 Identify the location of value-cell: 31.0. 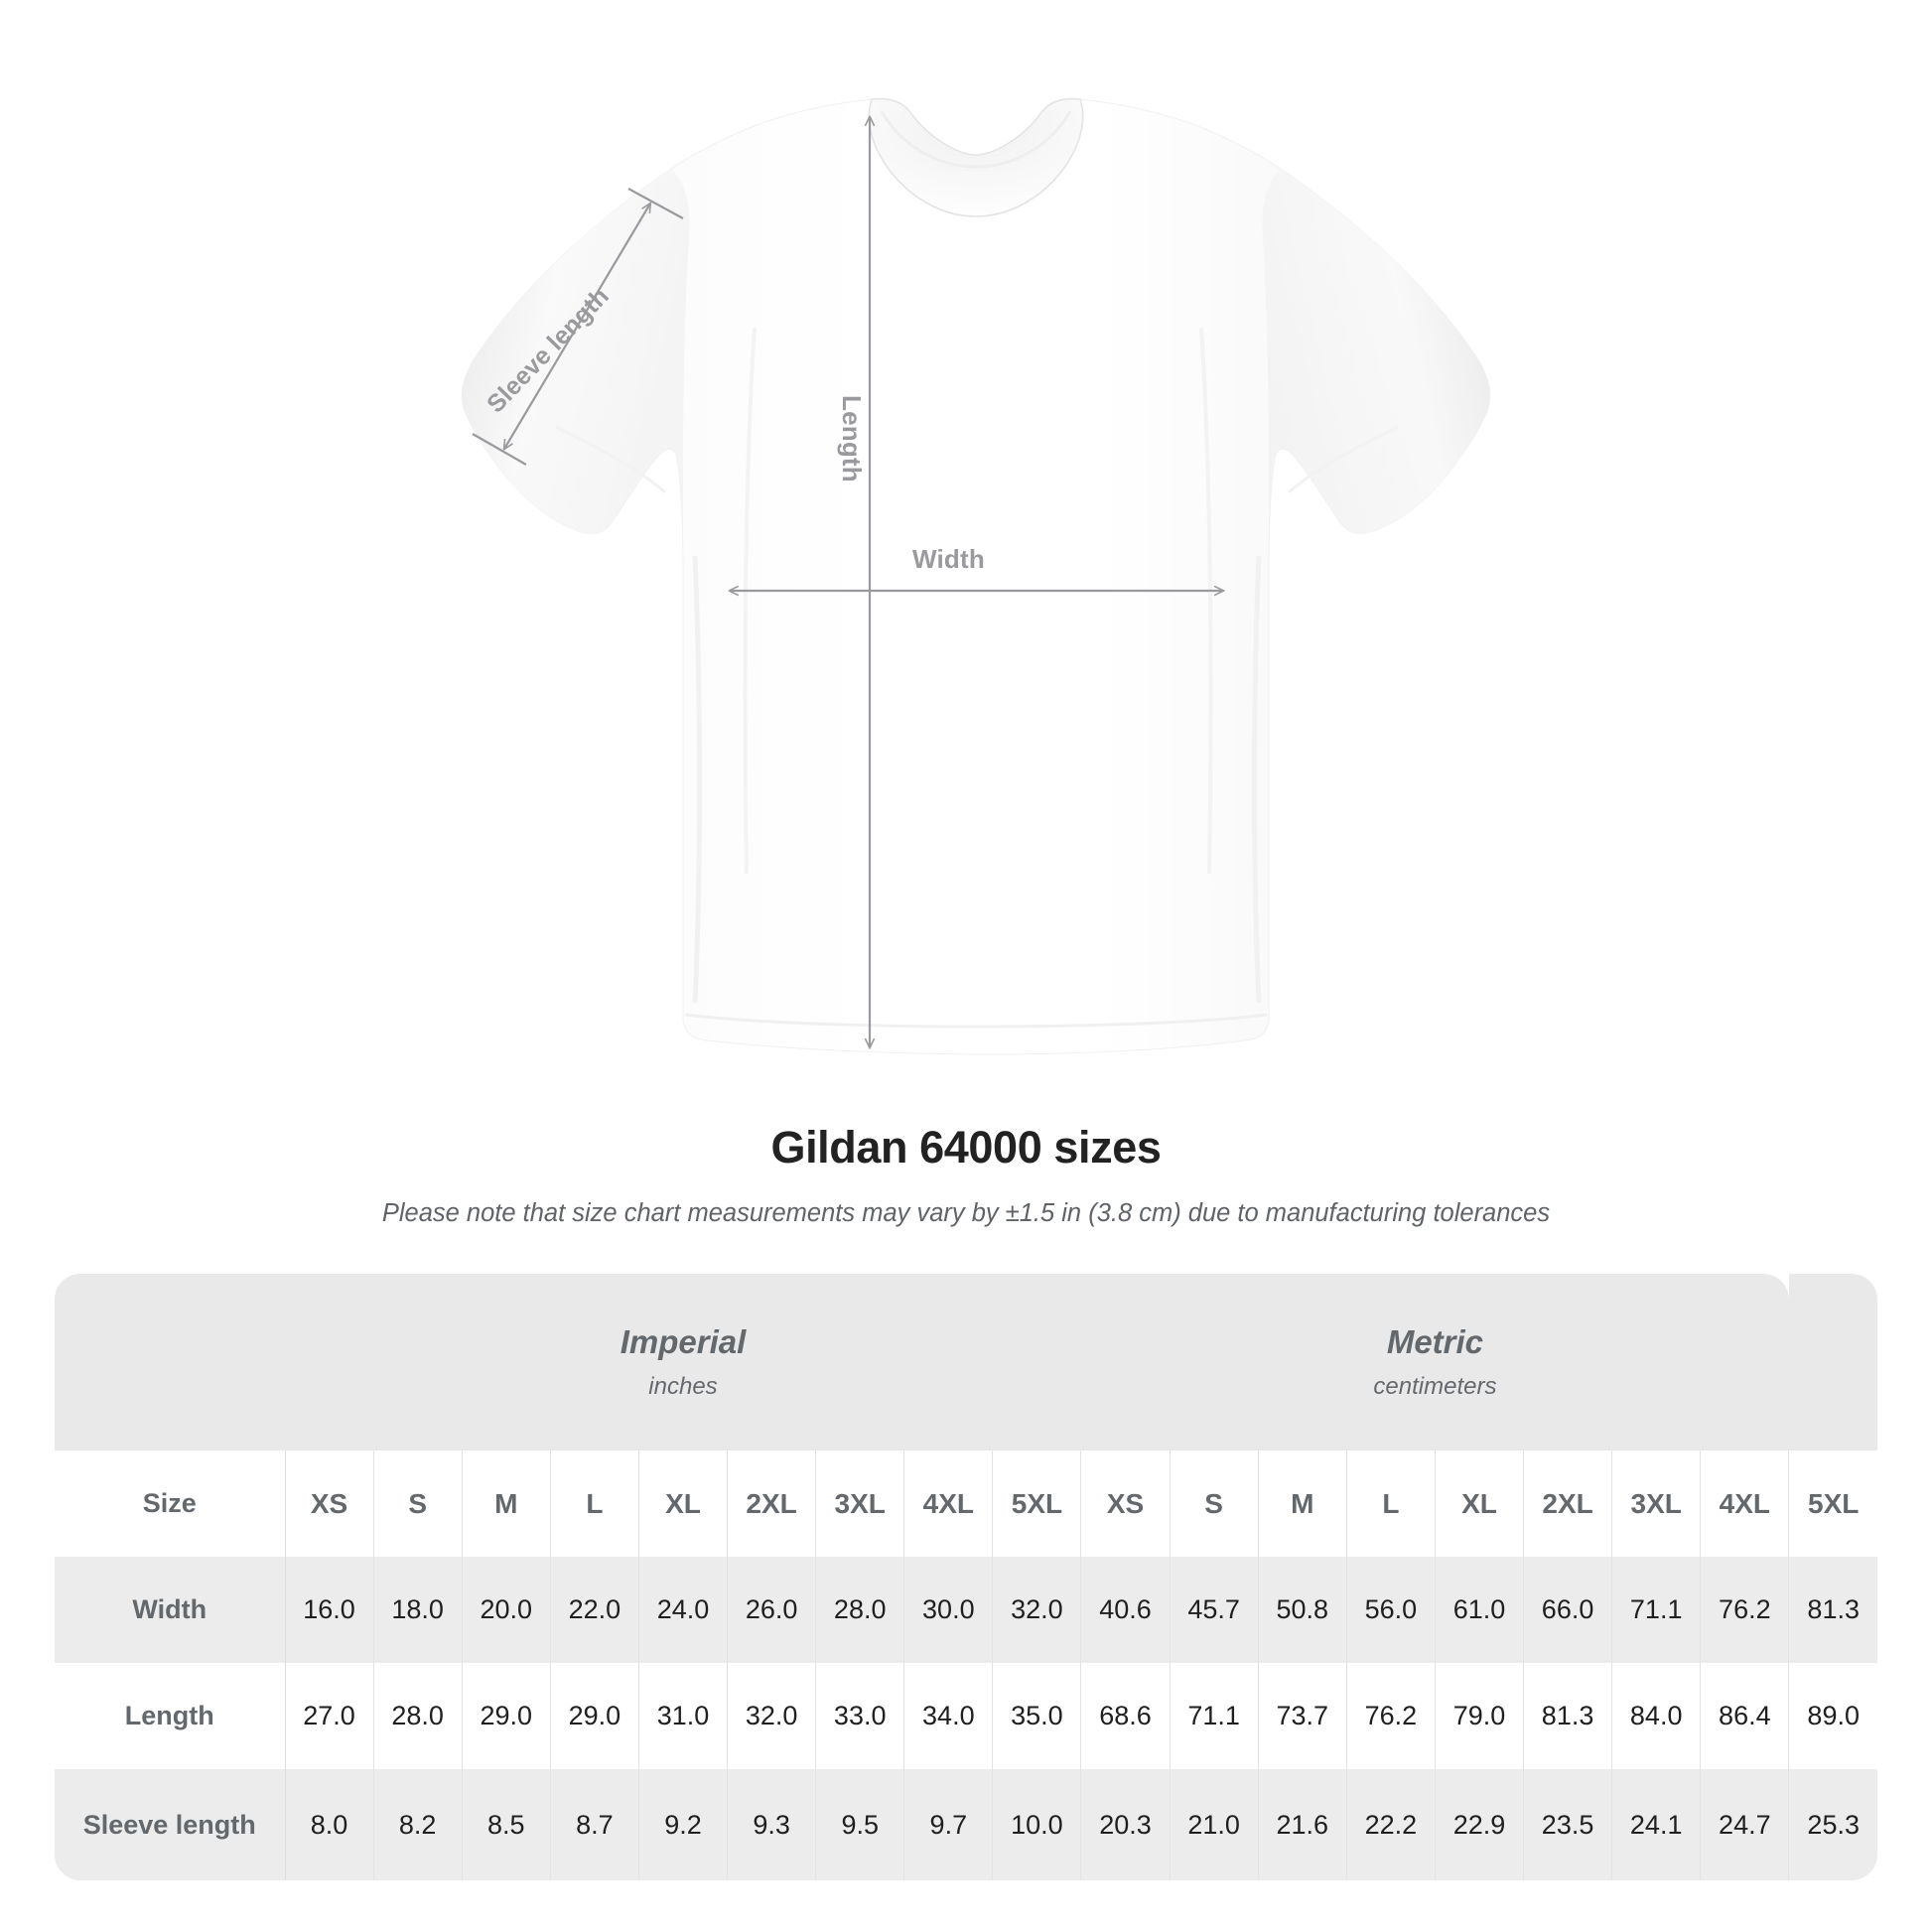
(683, 1716).